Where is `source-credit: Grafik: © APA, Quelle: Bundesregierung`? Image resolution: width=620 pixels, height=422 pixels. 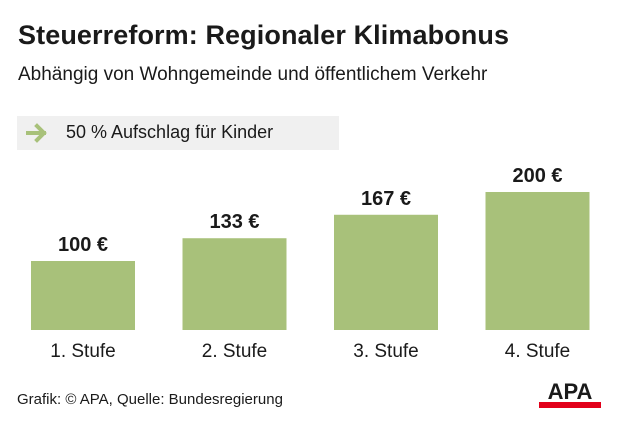
source-credit: Grafik: © APA, Quelle: Bundesregierung is located at coordinates (150, 399).